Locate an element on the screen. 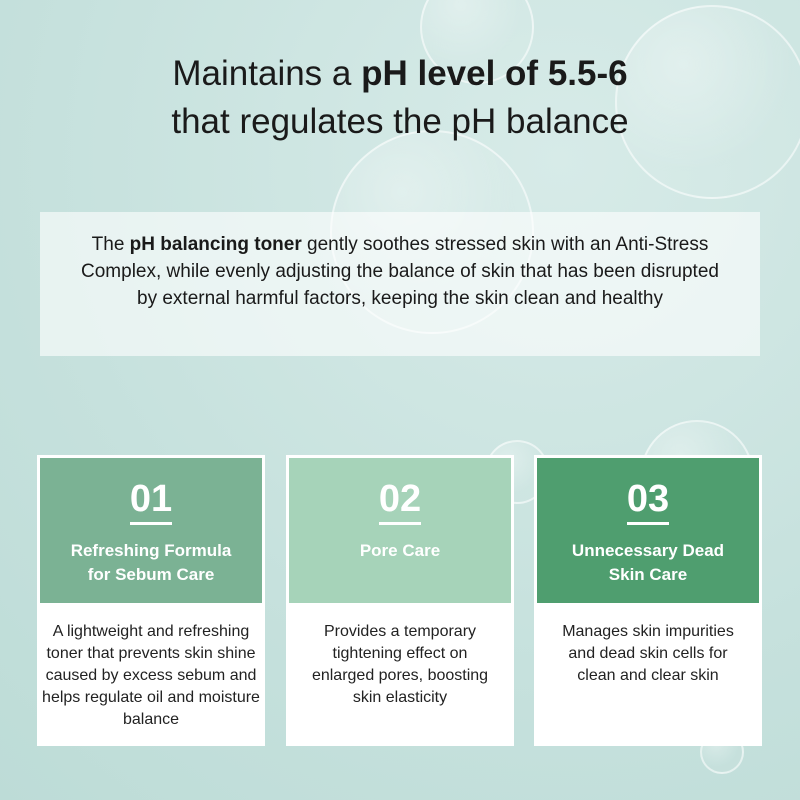 This screenshot has height=800, width=800. card-title: Unnecessary Dead Skin Care is located at coordinates (648, 563).